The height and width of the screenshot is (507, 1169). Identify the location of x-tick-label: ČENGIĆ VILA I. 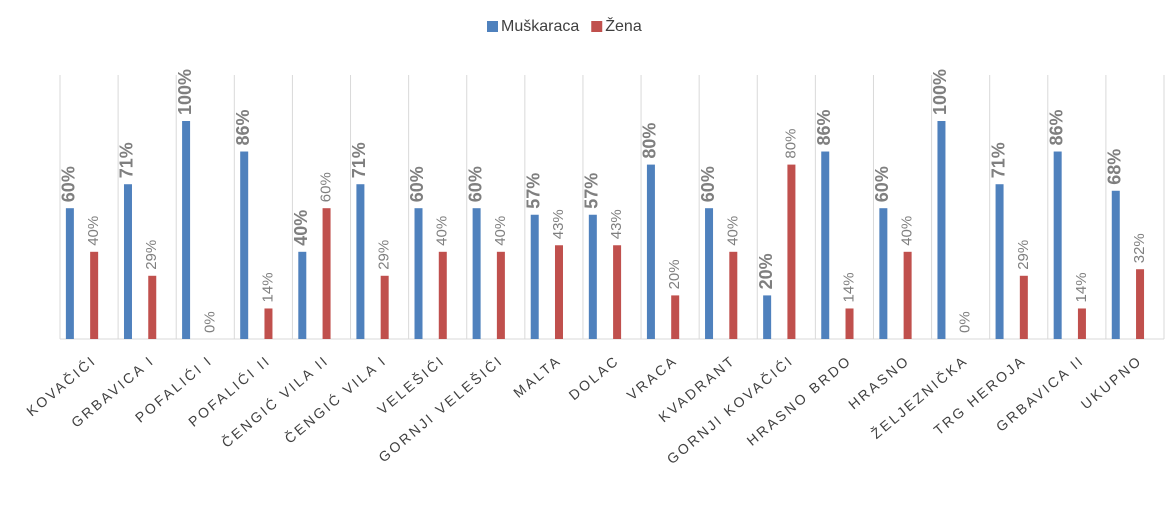
(335, 399).